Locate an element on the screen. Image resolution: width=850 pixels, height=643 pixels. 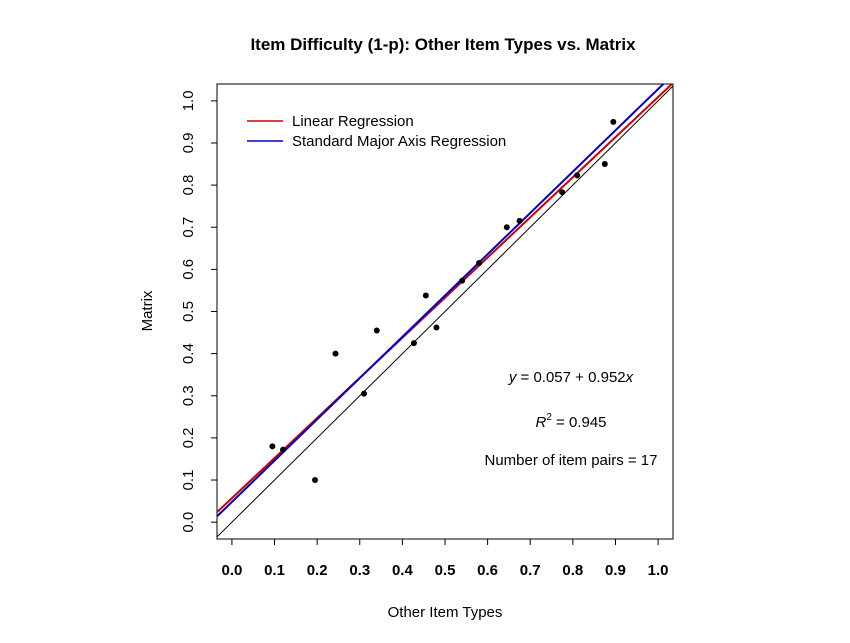
regression-equation: y = 0.057 + 0.952x is located at coordinates (571, 377).